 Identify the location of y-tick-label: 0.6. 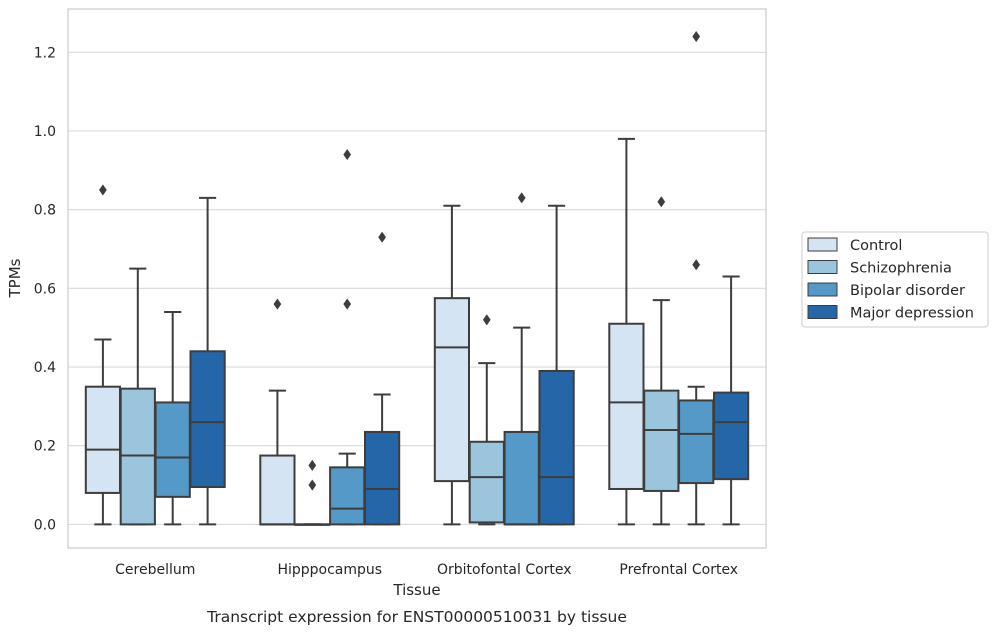
(45, 289).